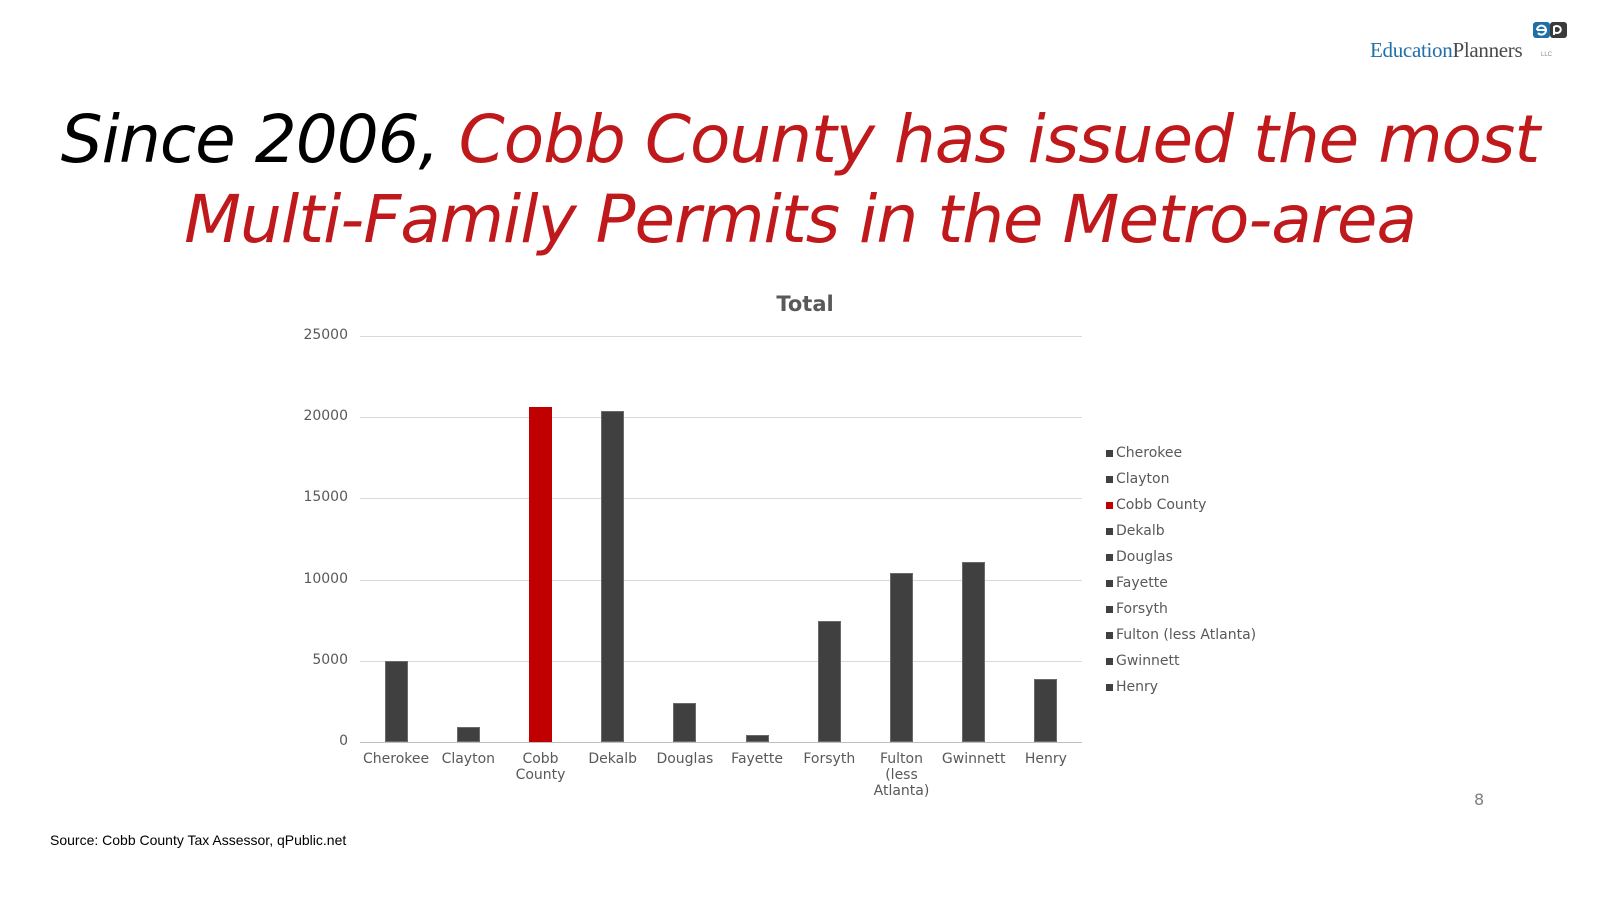  I want to click on x-tick-label: Douglas, so click(685, 759).